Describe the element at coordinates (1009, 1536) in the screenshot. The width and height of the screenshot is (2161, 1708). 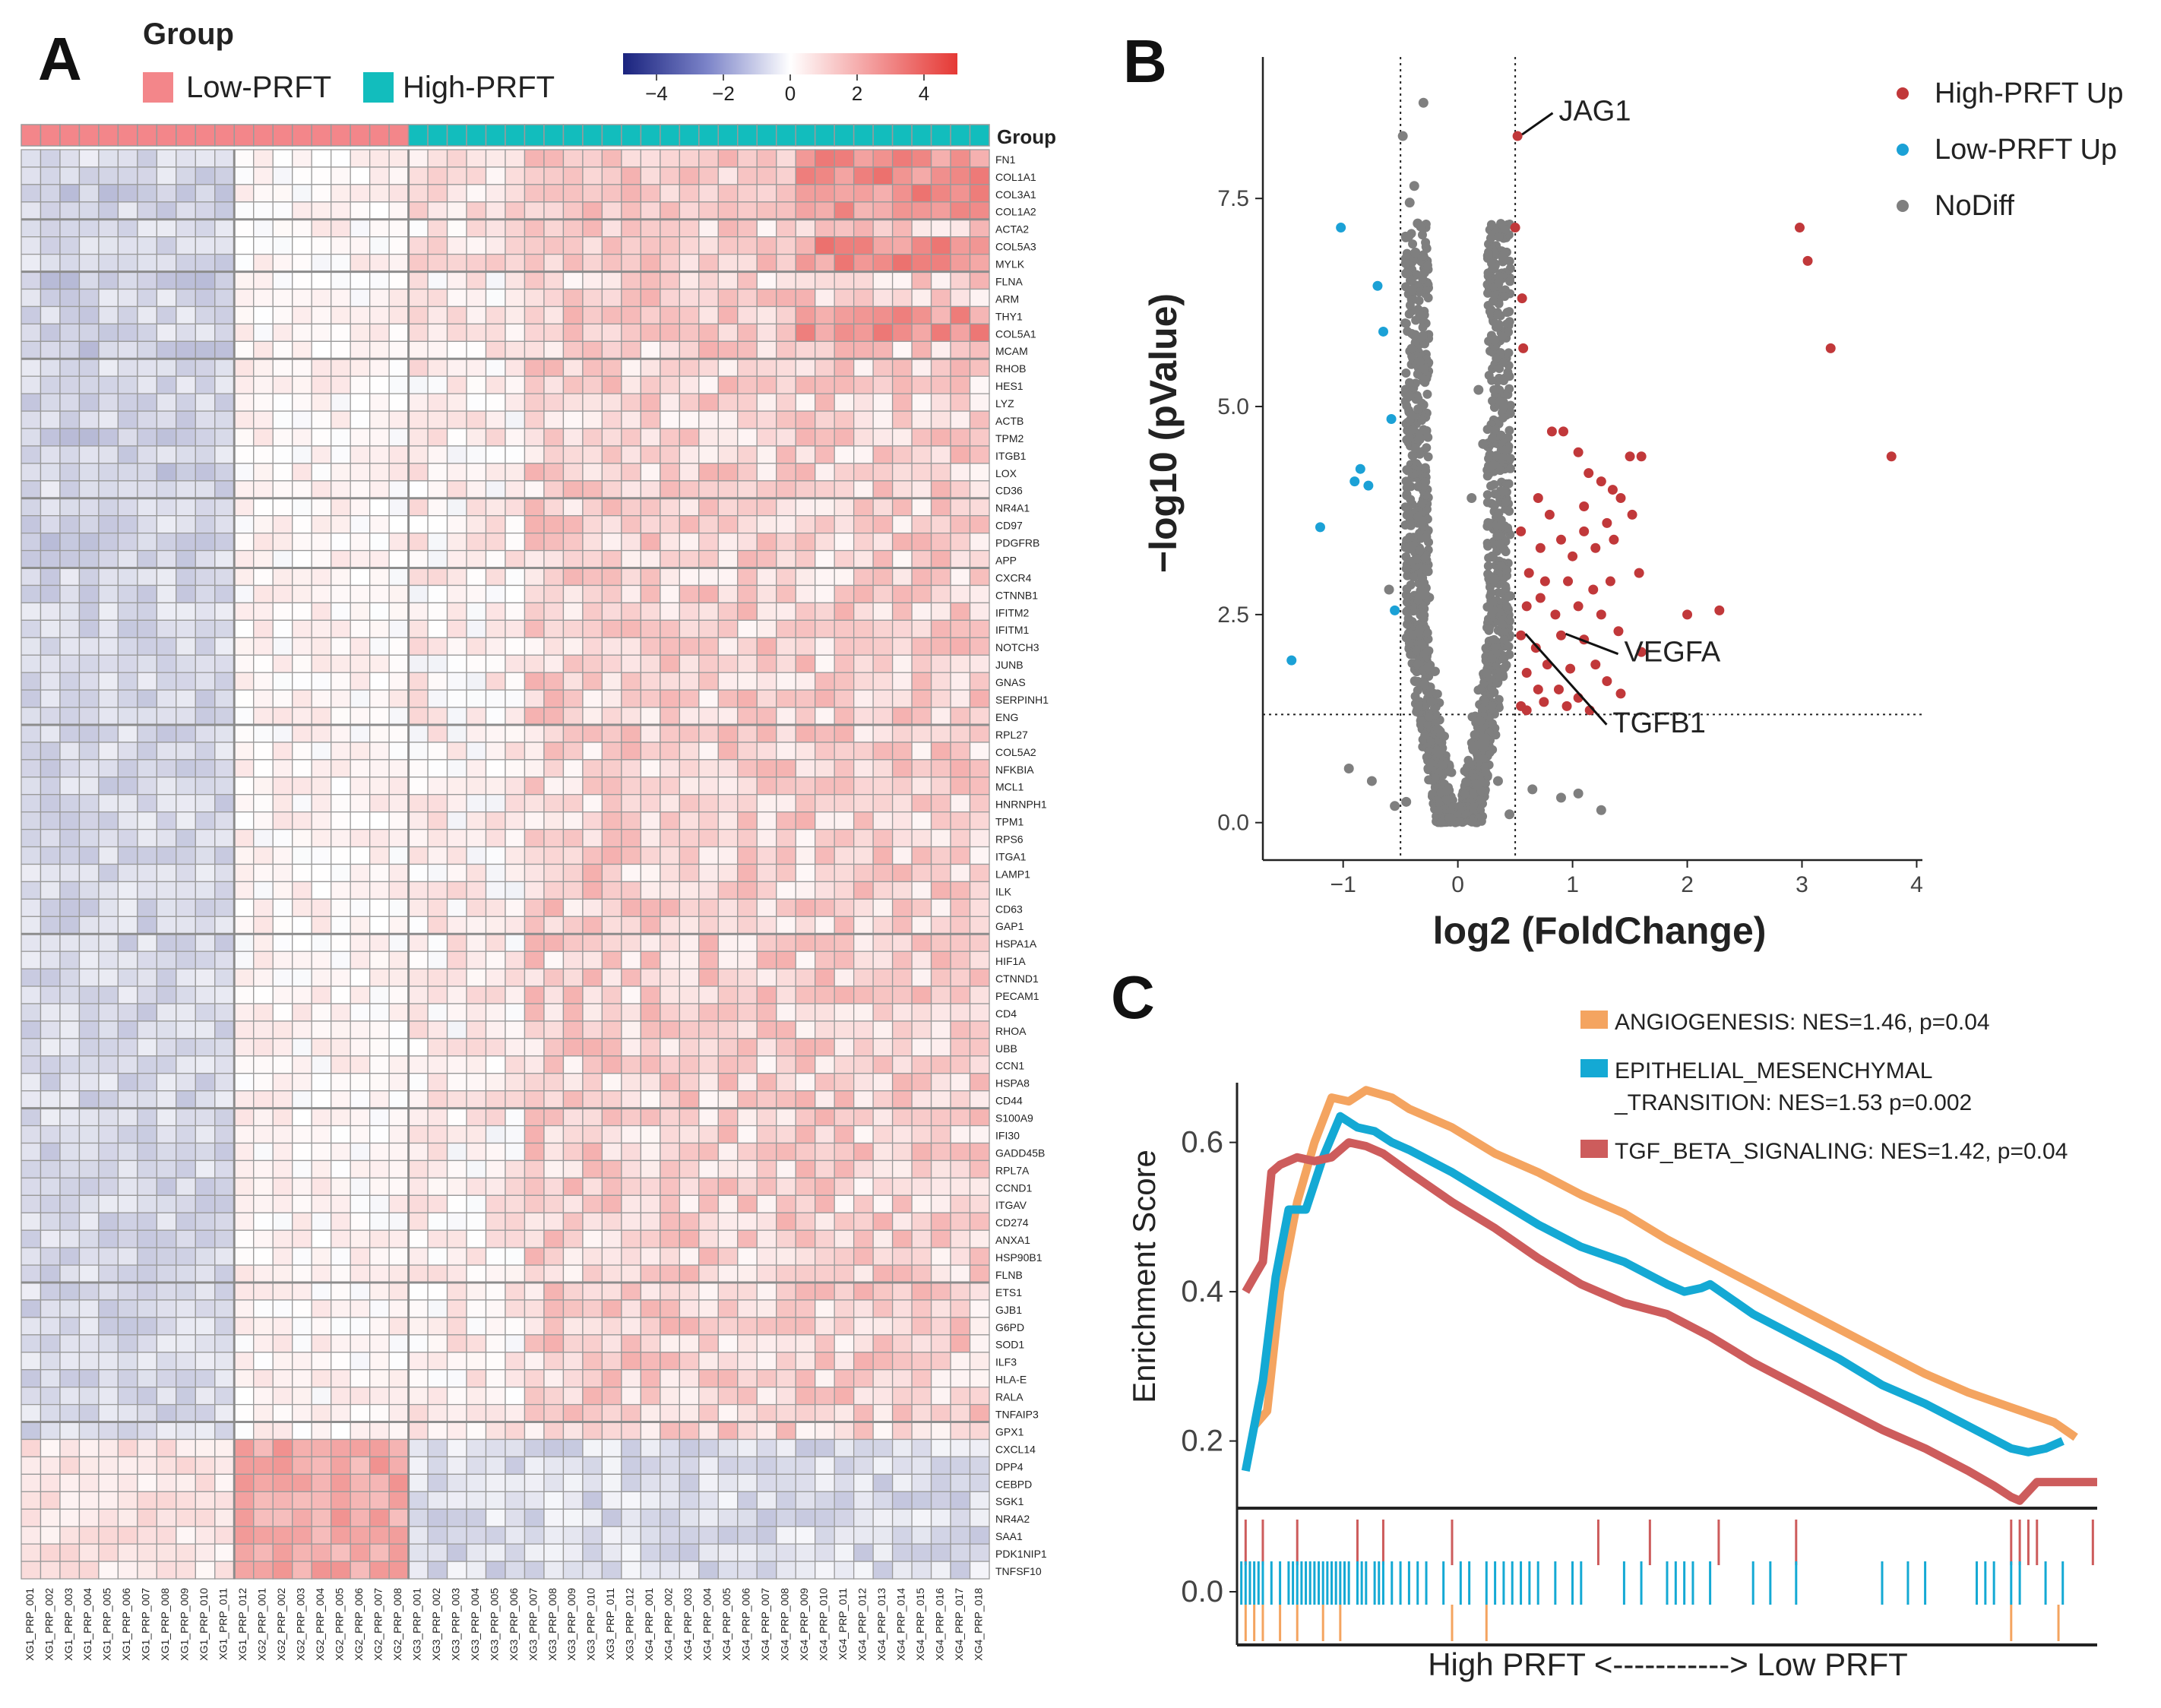
I see `gene-label: SAA1` at that location.